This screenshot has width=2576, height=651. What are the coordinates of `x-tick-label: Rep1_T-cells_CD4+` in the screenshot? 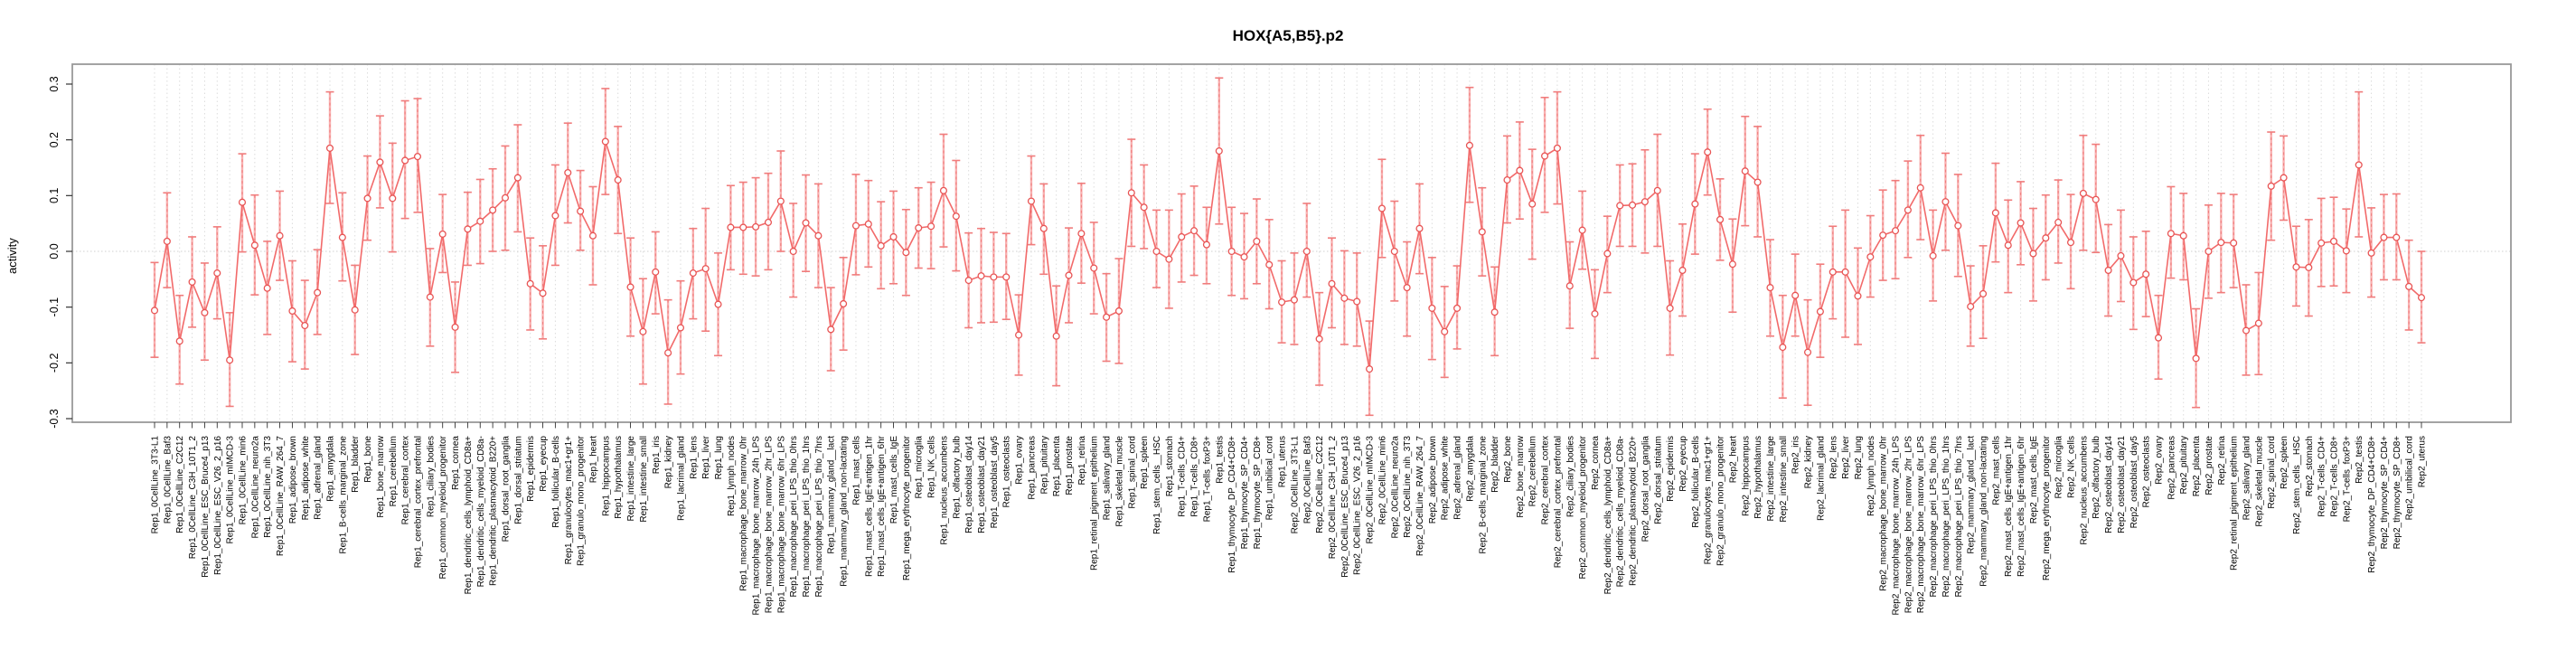 It's located at (1183, 477).